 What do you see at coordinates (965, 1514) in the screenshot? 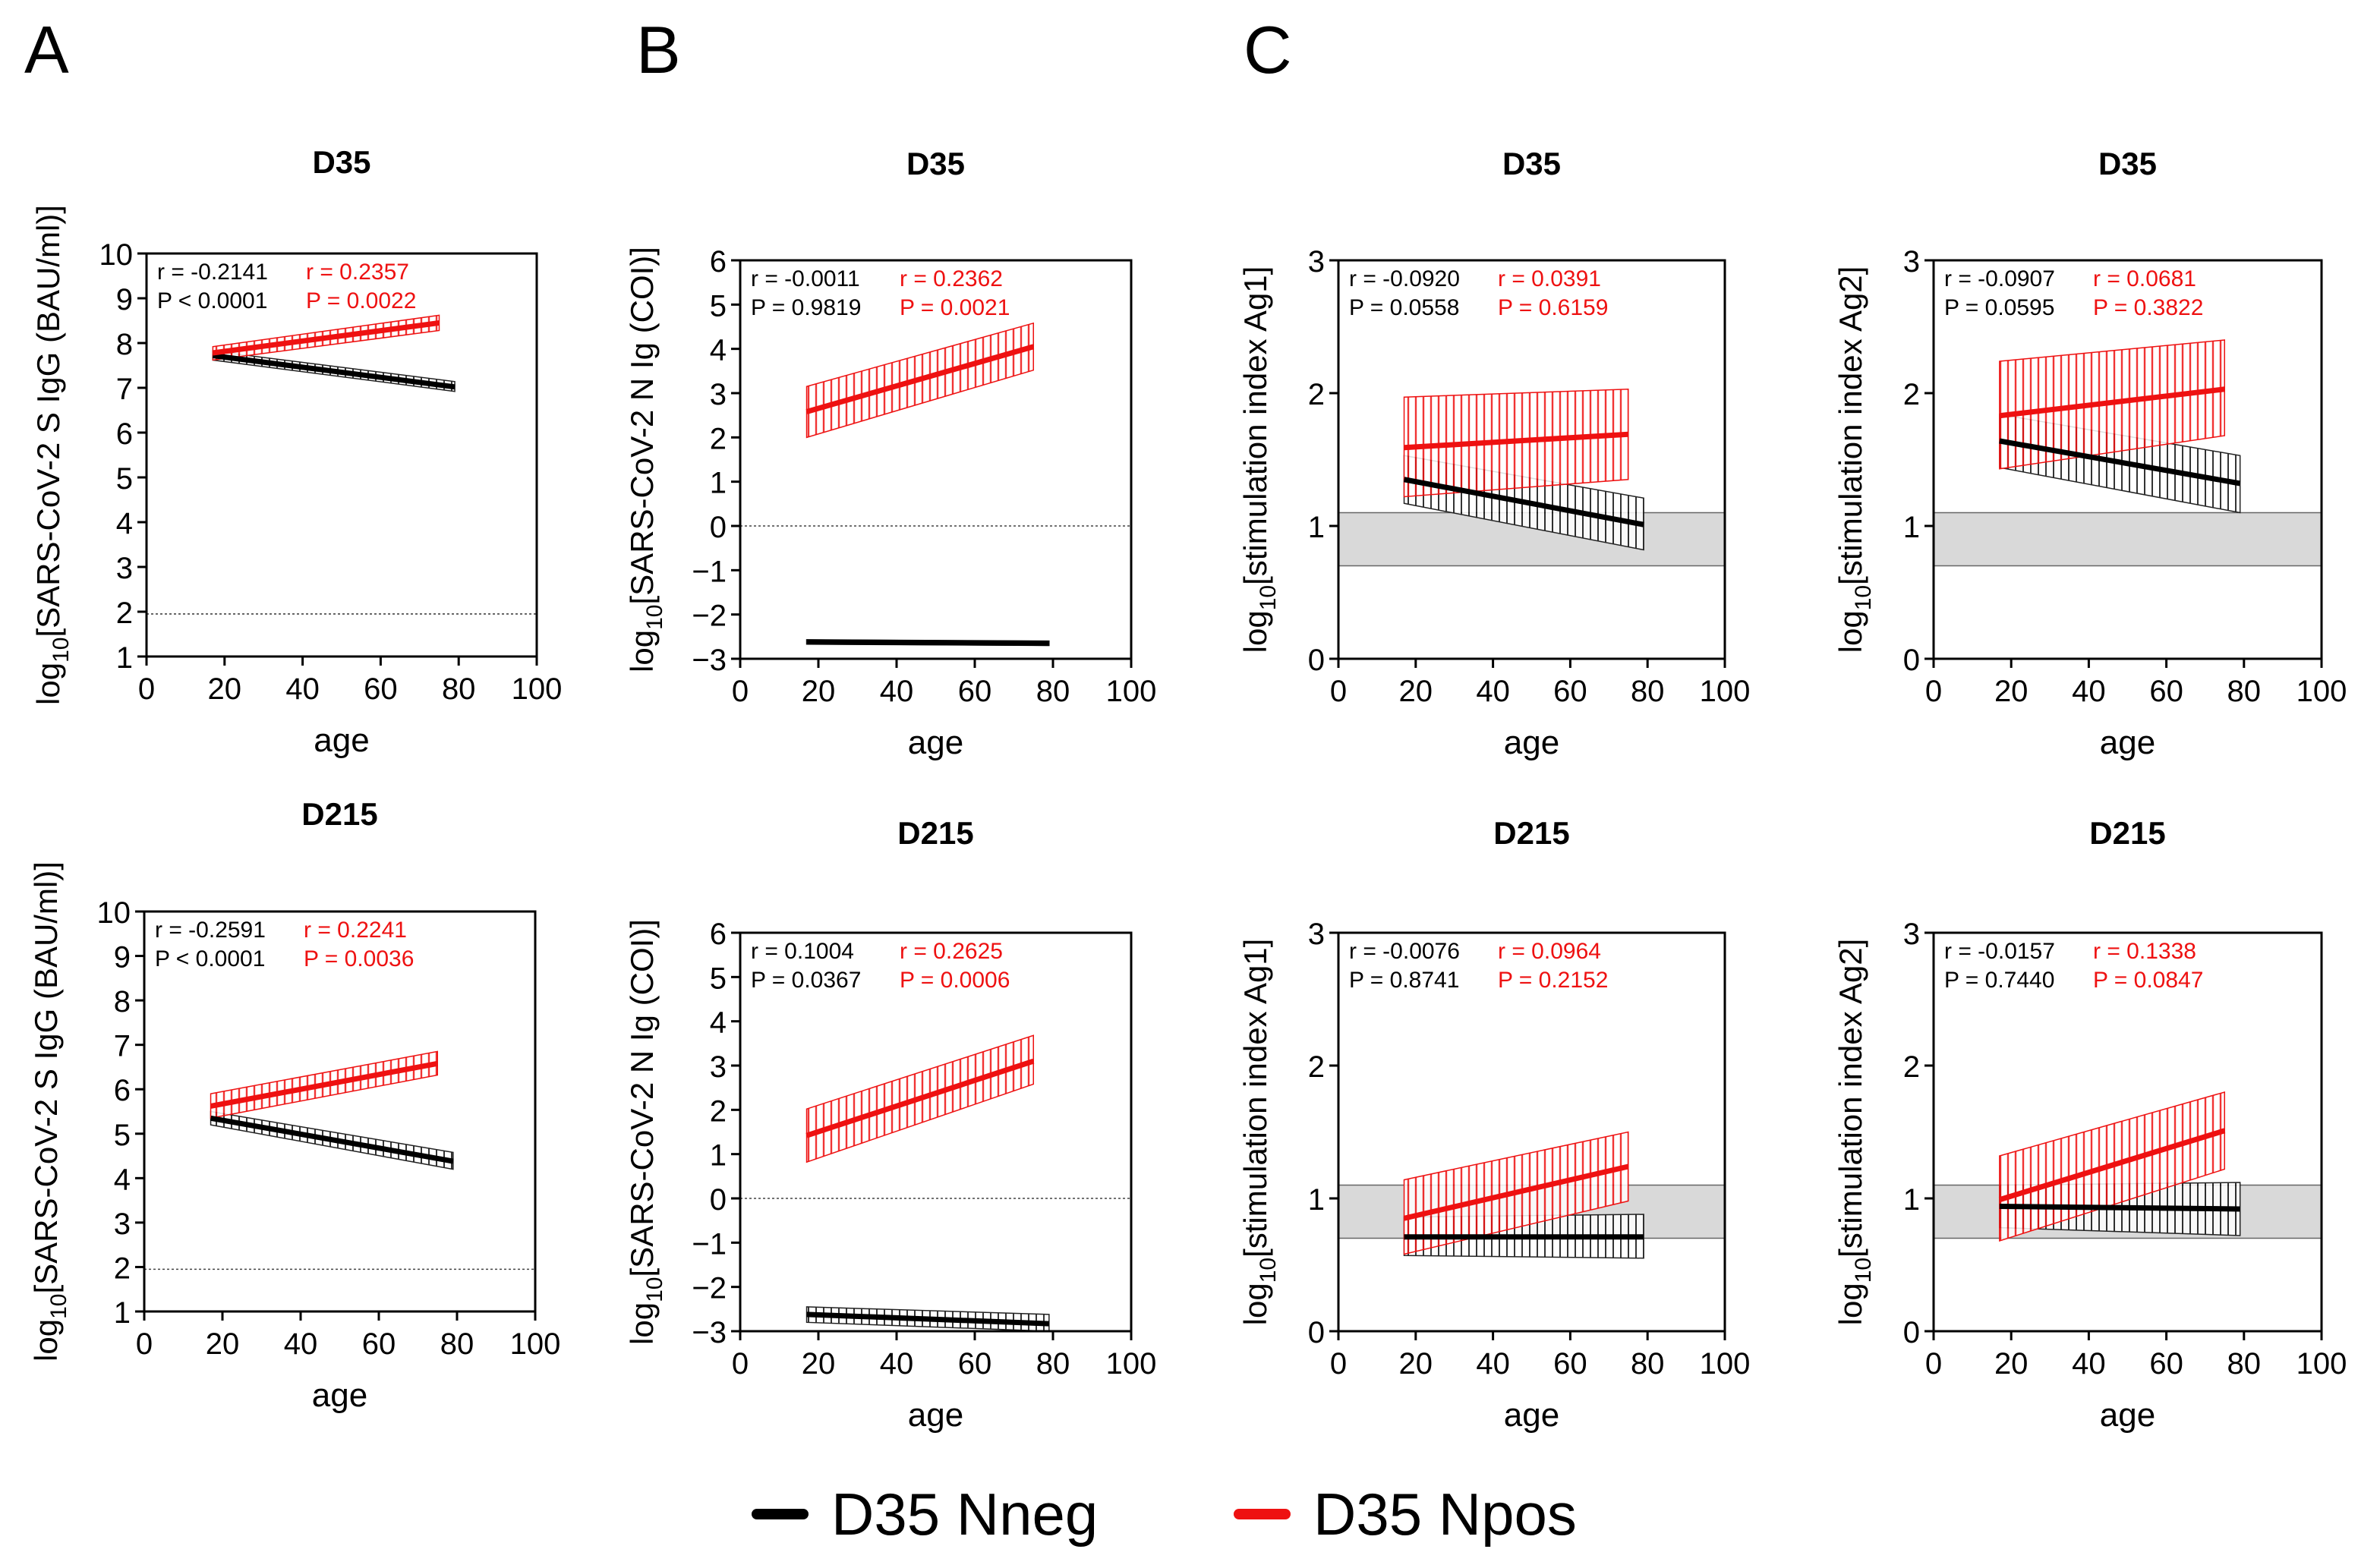
I see `legend-label-nneg: D35 Nneg` at bounding box center [965, 1514].